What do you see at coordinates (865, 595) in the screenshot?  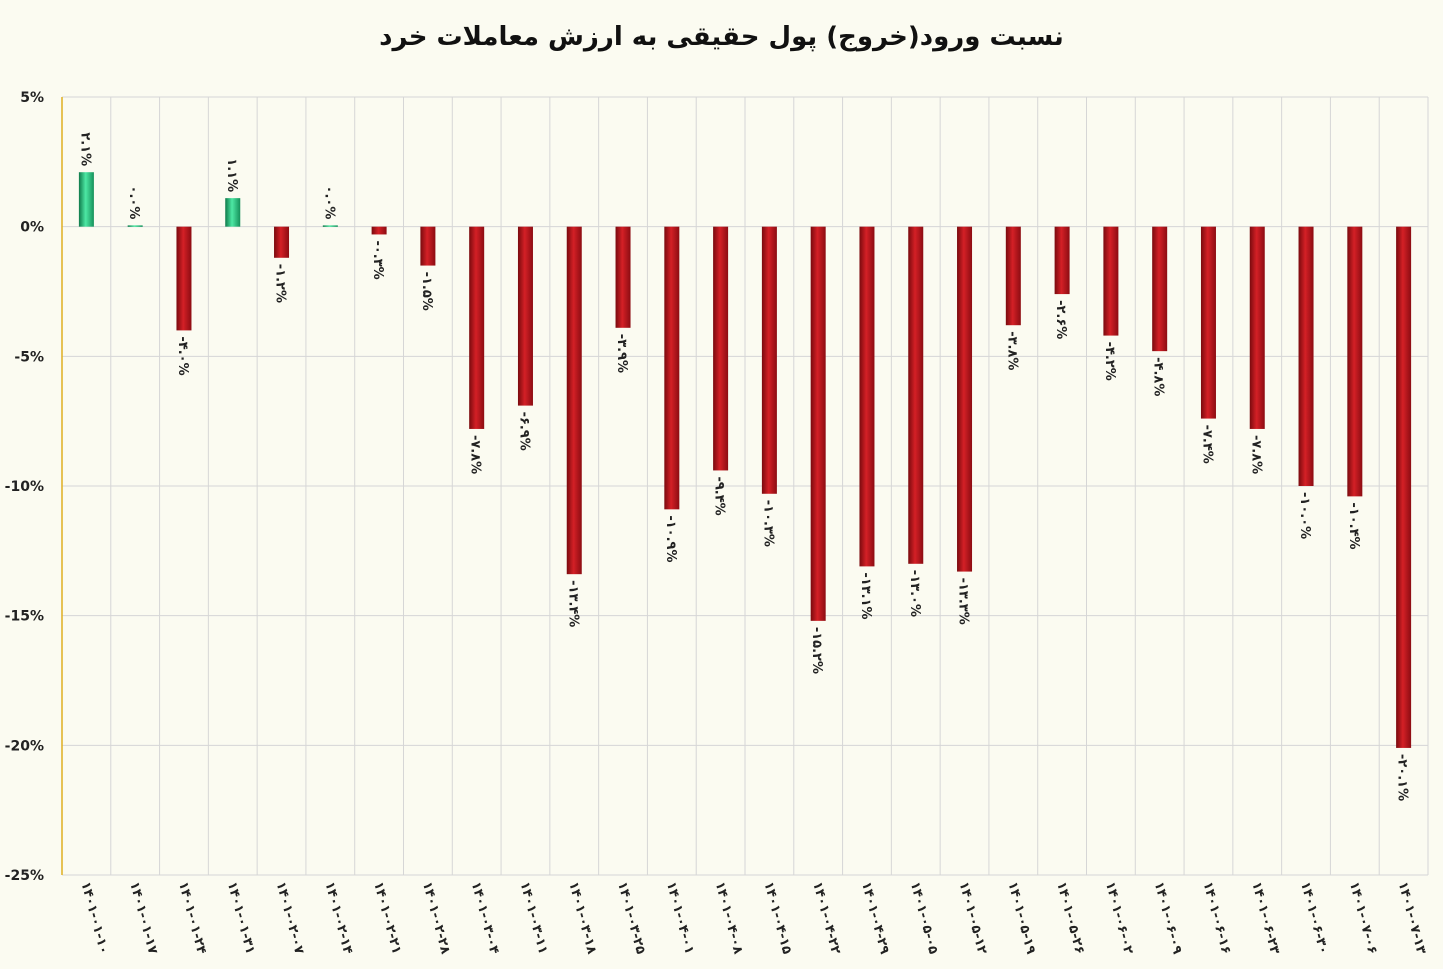 I see `data-label: -۱۳.۱%` at bounding box center [865, 595].